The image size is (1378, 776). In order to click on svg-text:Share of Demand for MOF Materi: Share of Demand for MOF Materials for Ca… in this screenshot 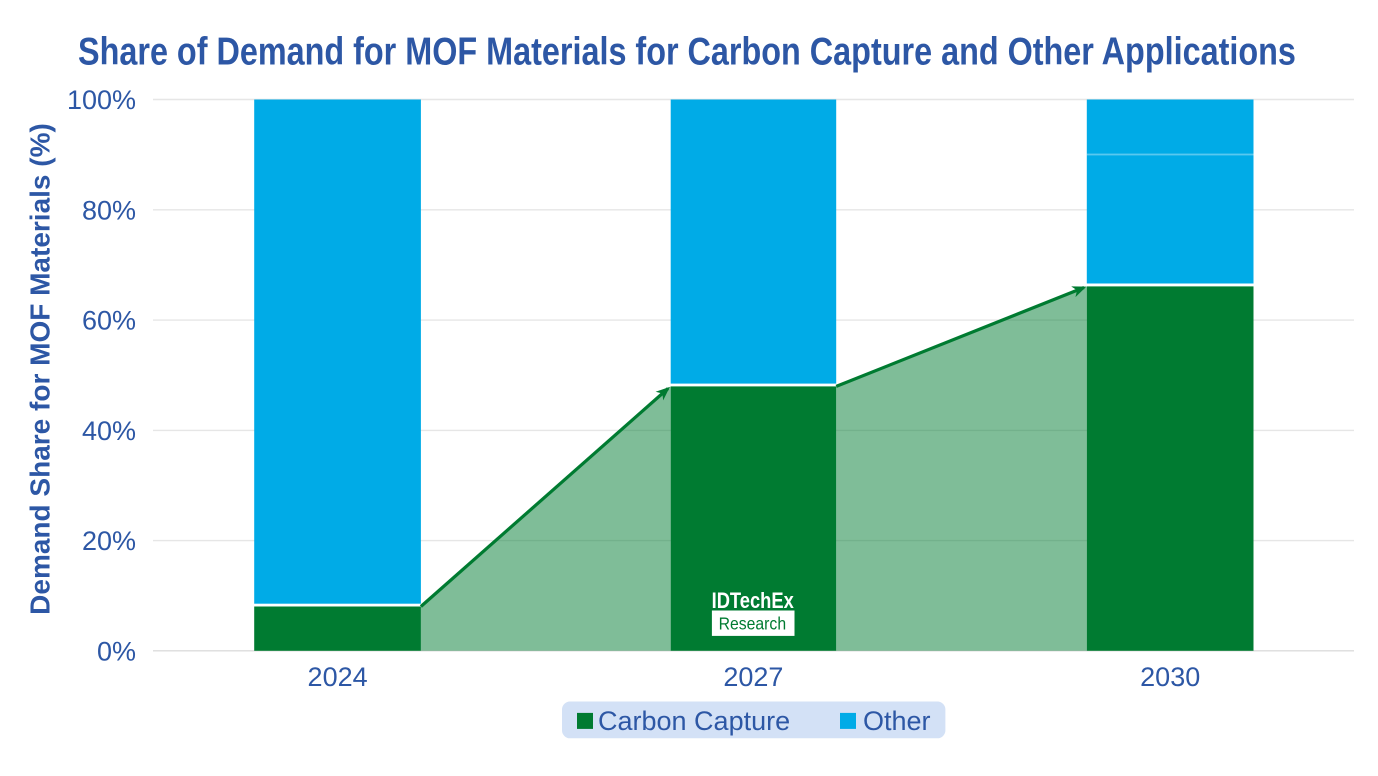, I will do `click(687, 52)`.